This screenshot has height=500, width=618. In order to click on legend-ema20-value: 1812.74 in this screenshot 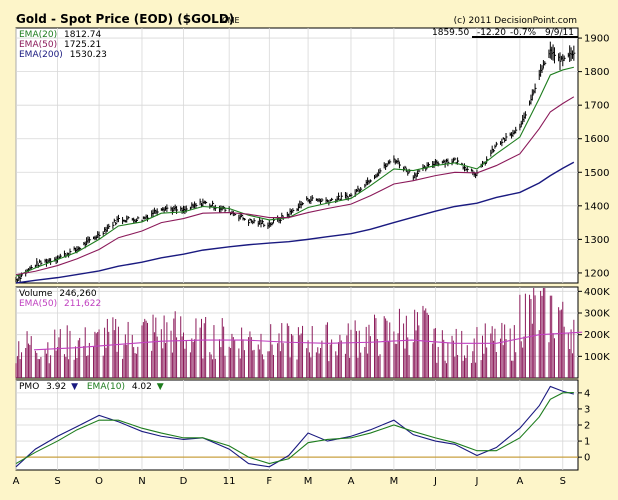, I will do `click(82, 35)`.